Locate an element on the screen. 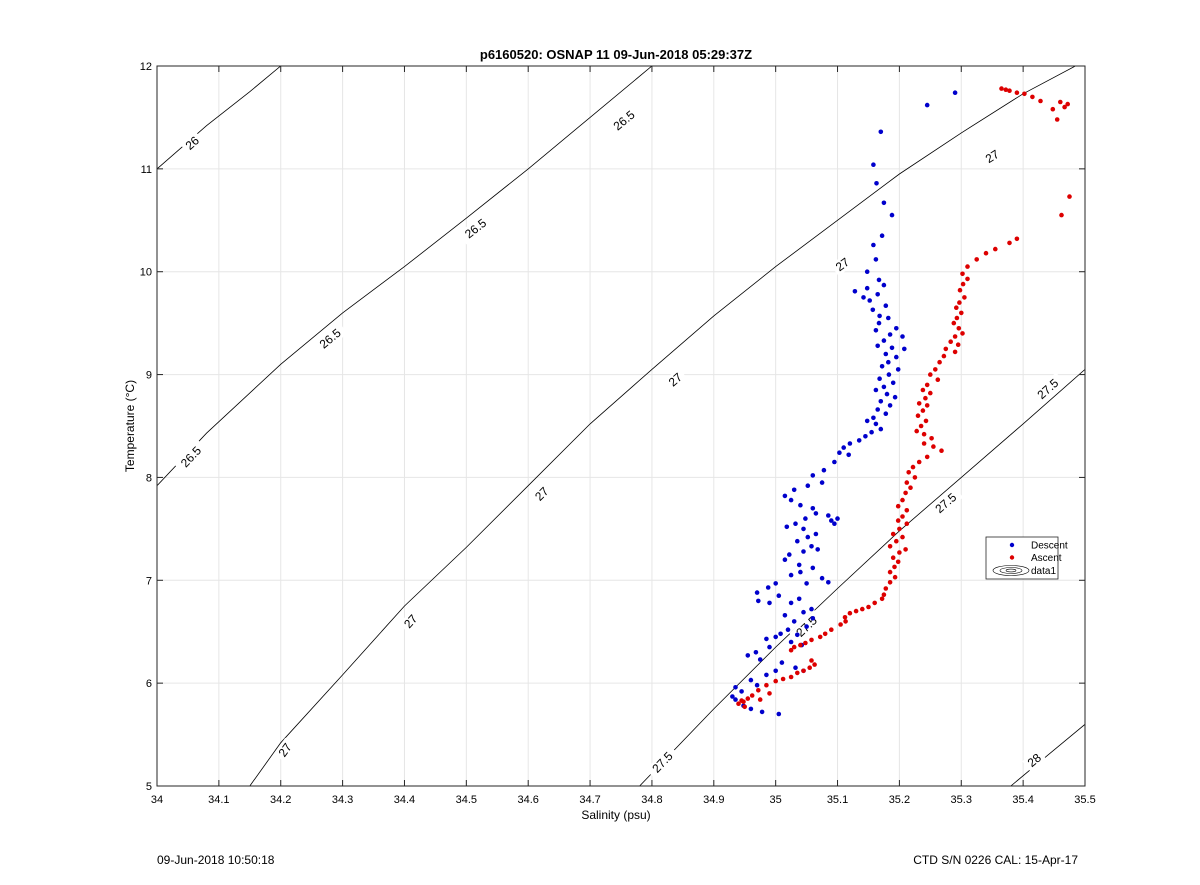 The width and height of the screenshot is (1200, 885). x-tick-label: 34 is located at coordinates (157, 800).